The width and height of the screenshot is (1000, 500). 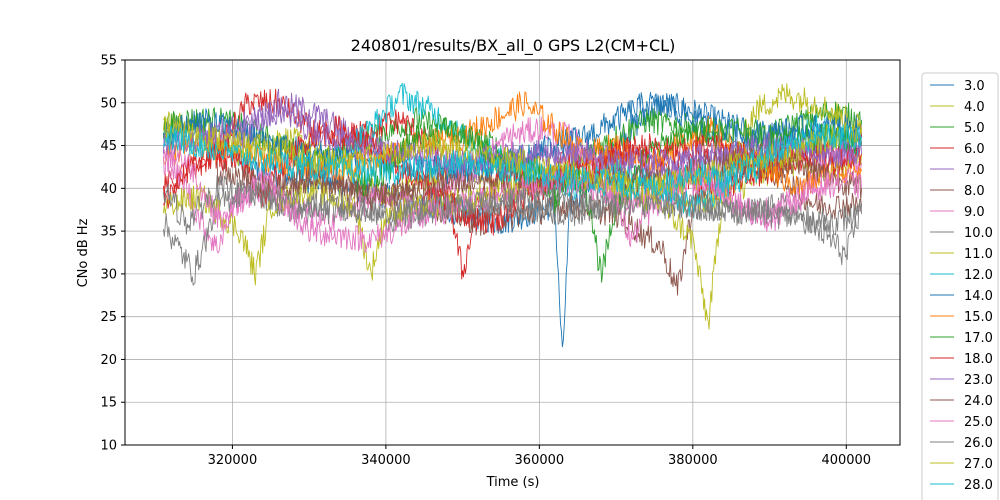 What do you see at coordinates (693, 460) in the screenshot?
I see `x-tick-label: 380000` at bounding box center [693, 460].